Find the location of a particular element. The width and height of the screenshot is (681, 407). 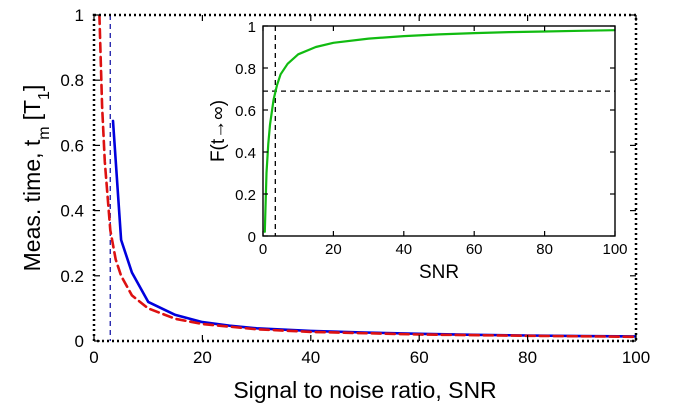

main-y-axis-label-main: Meas. time, t is located at coordinates (32, 205).